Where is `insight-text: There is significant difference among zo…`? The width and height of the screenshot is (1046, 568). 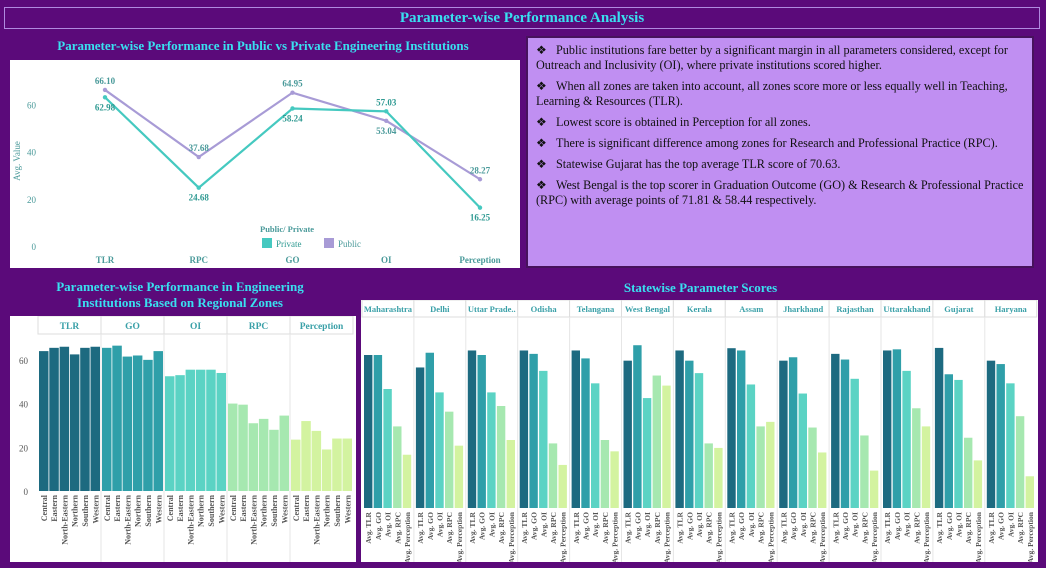 insight-text: There is significant difference among zo… is located at coordinates (777, 143).